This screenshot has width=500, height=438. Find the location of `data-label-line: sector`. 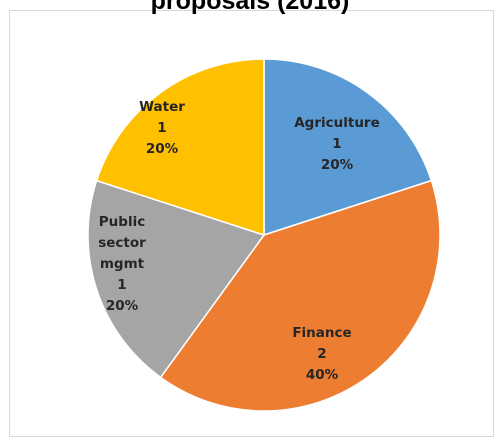

data-label-line: sector is located at coordinates (122, 243).